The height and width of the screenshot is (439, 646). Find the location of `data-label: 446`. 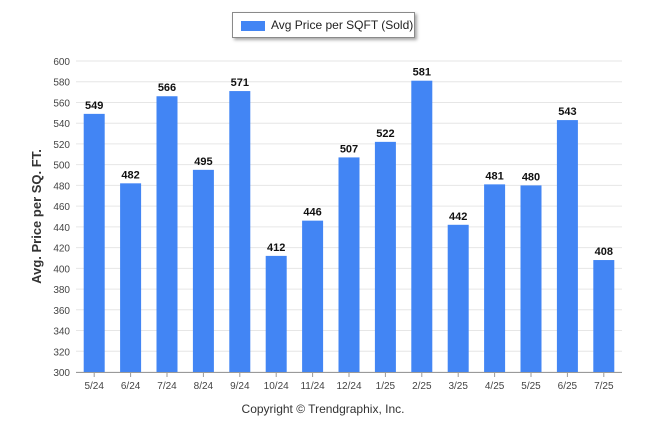

data-label: 446 is located at coordinates (312, 213).